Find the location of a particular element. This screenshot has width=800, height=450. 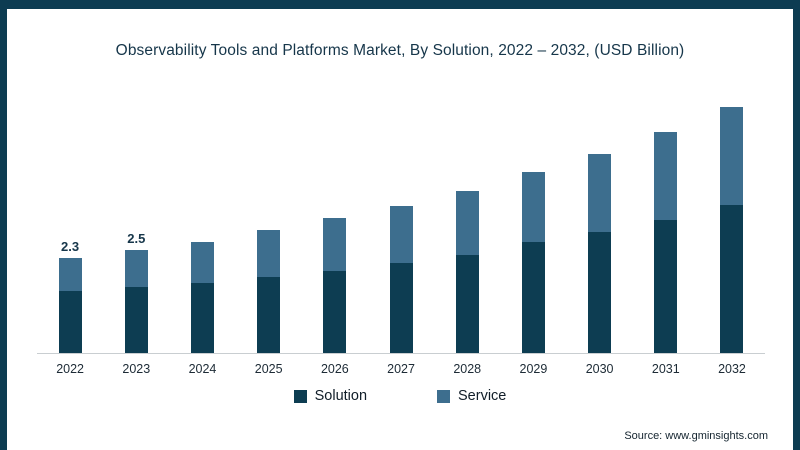

x-axis-label: 2027 is located at coordinates (401, 369).